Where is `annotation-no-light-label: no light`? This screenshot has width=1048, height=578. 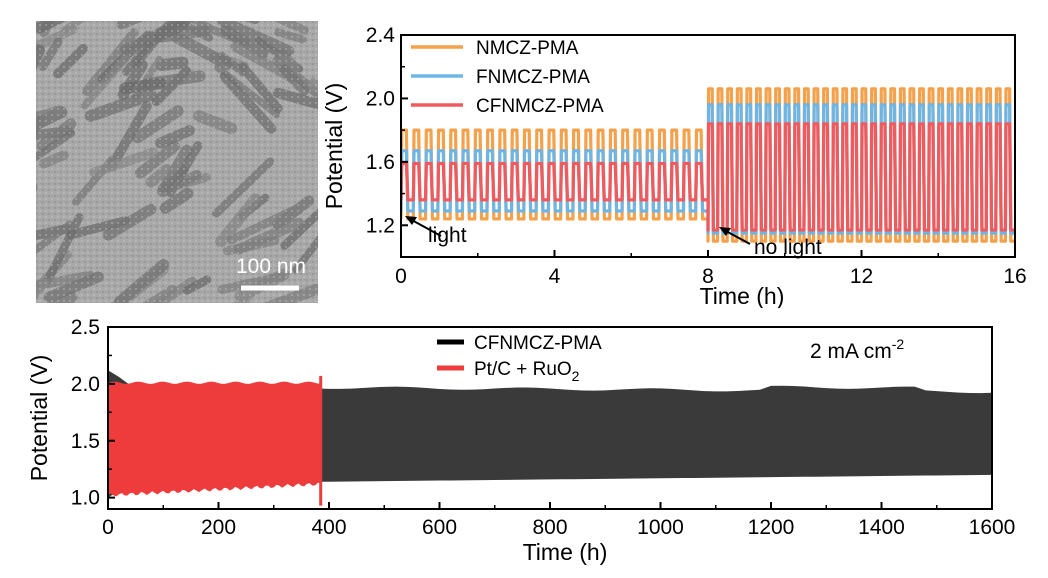
annotation-no-light-label: no light is located at coordinates (788, 247).